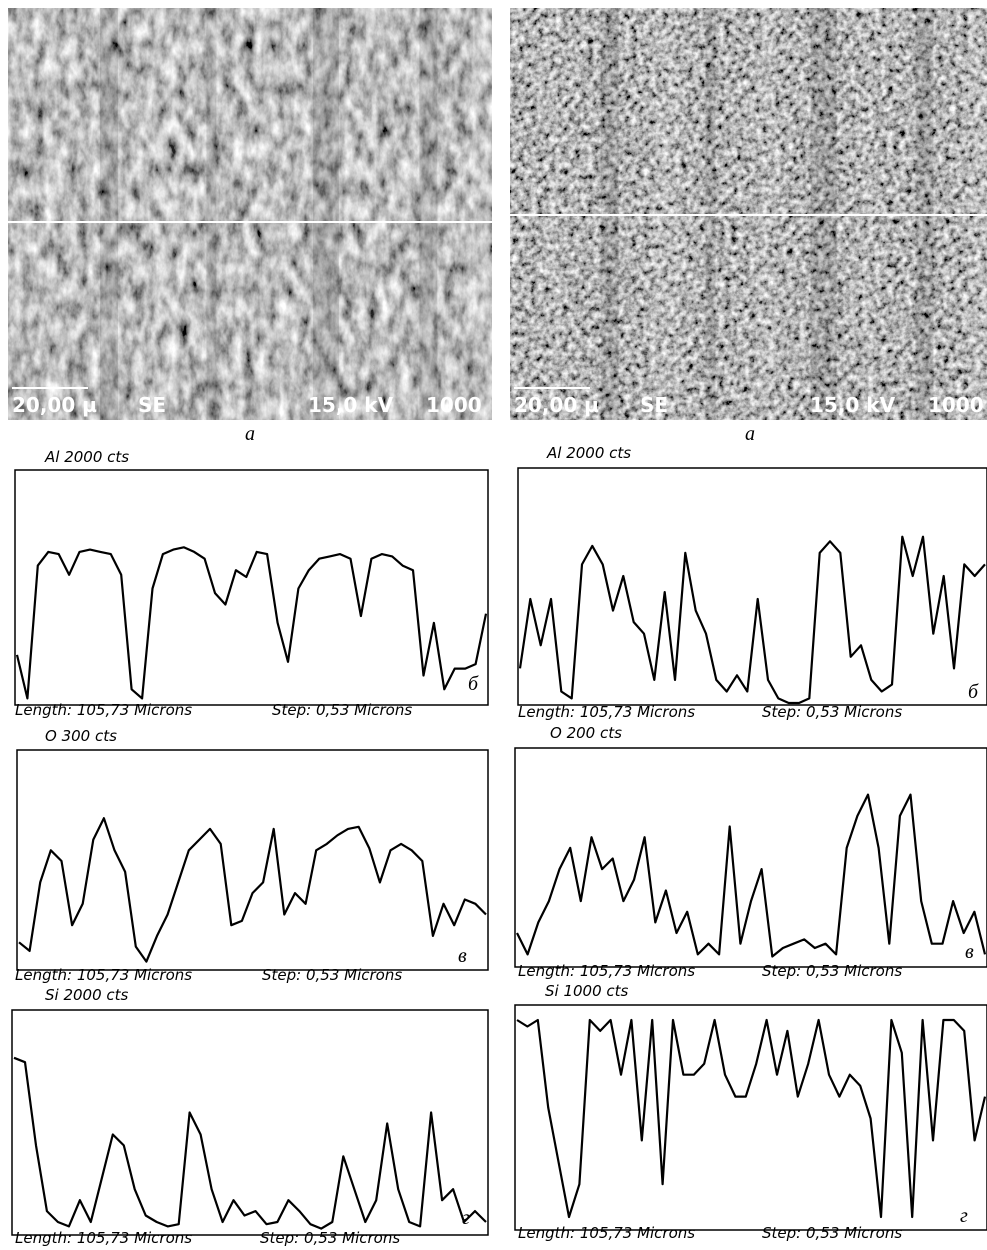 The width and height of the screenshot is (987, 1250). I want to click on profile-title: Si 1000 cts, so click(587, 991).